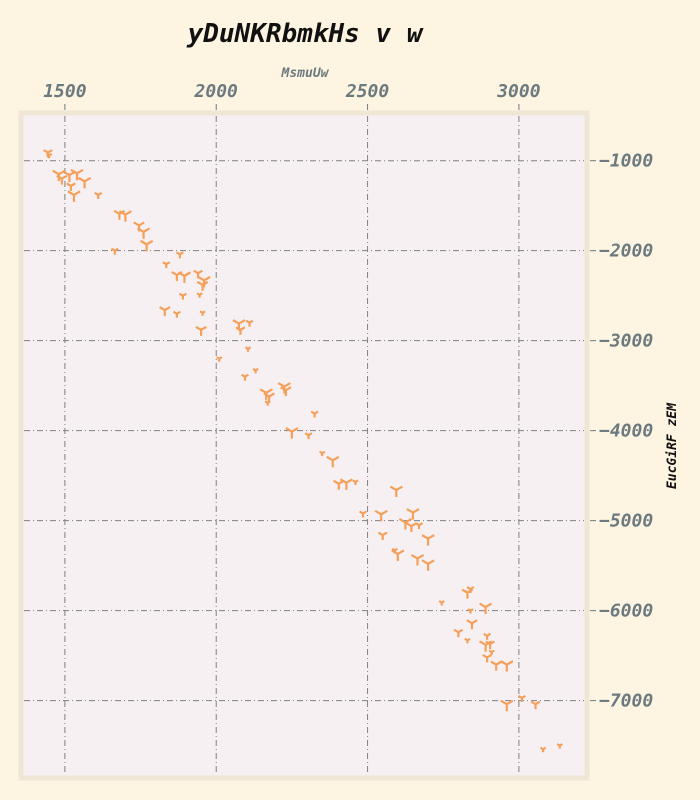 The width and height of the screenshot is (700, 800). What do you see at coordinates (626, 251) in the screenshot?
I see `y-tick-label: −2000` at bounding box center [626, 251].